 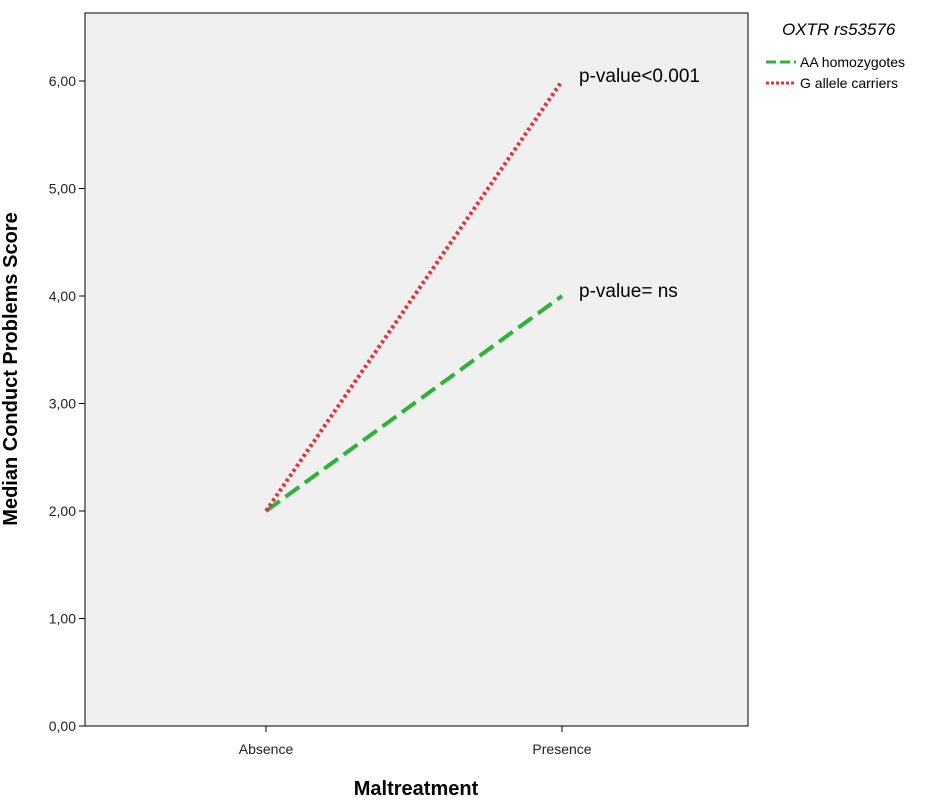 I want to click on legend-label-1: G allele carriers, so click(x=849, y=83).